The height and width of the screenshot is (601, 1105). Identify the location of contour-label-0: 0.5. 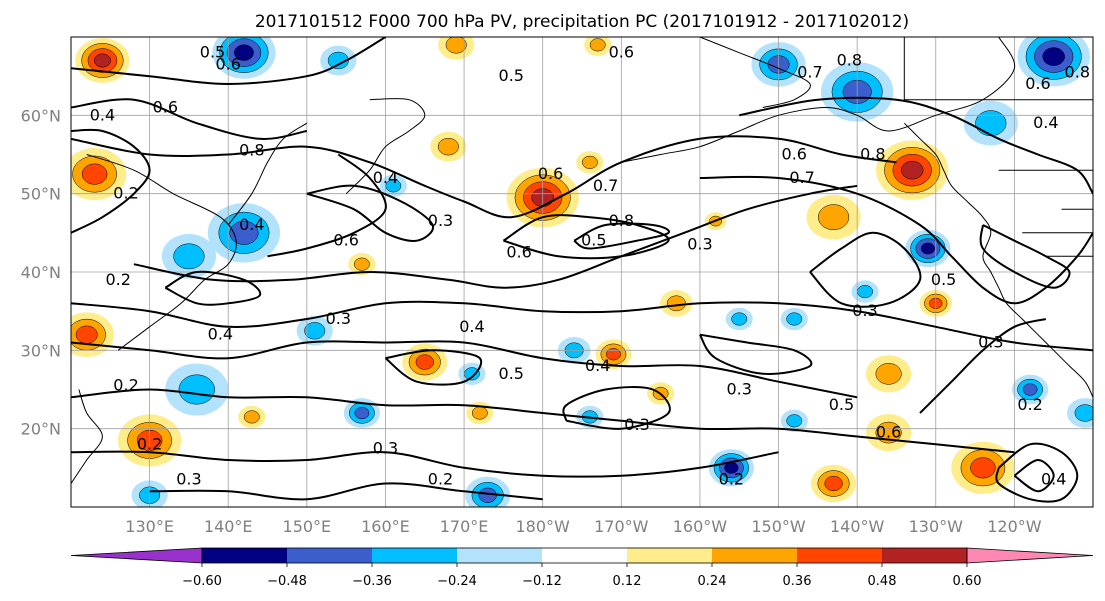
(212, 52).